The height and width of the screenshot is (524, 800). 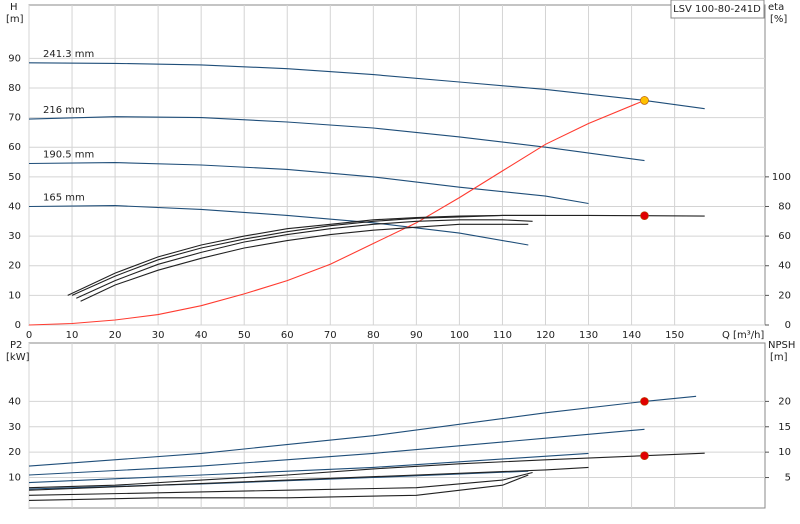 What do you see at coordinates (330, 335) in the screenshot?
I see `x-tick-label: 70` at bounding box center [330, 335].